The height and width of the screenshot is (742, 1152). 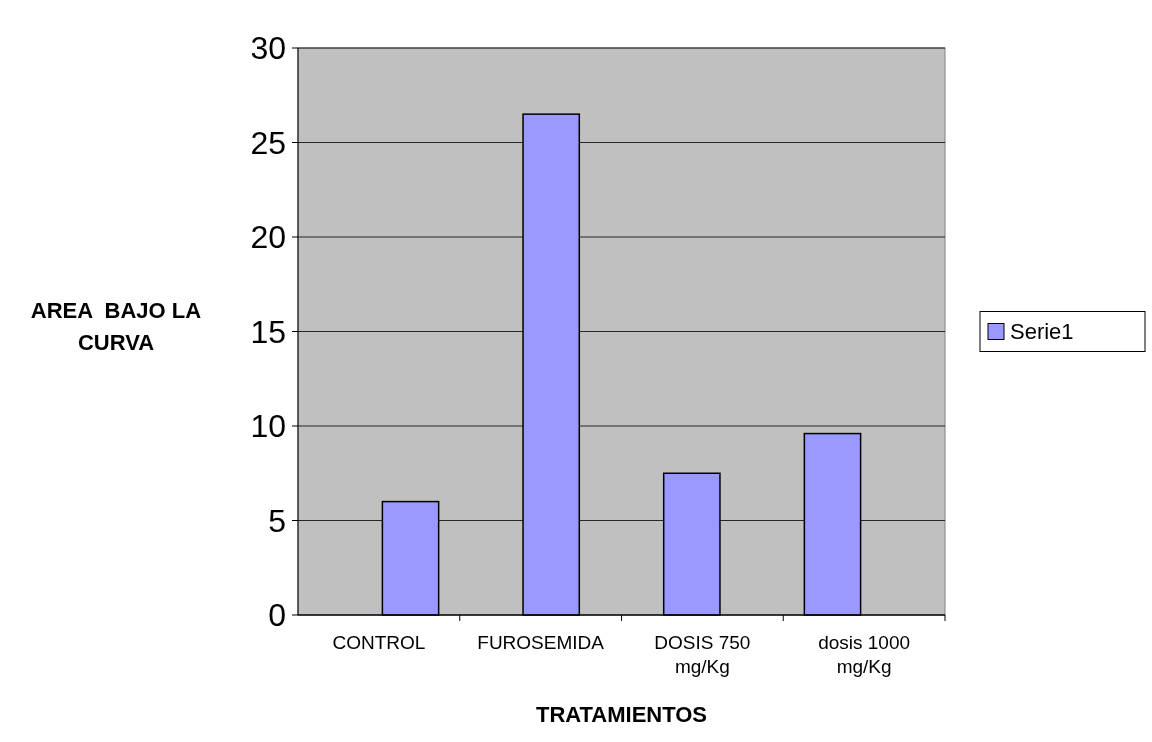 What do you see at coordinates (116, 326) in the screenshot?
I see `y-axis-title: AREA BAJO LA CURVA` at bounding box center [116, 326].